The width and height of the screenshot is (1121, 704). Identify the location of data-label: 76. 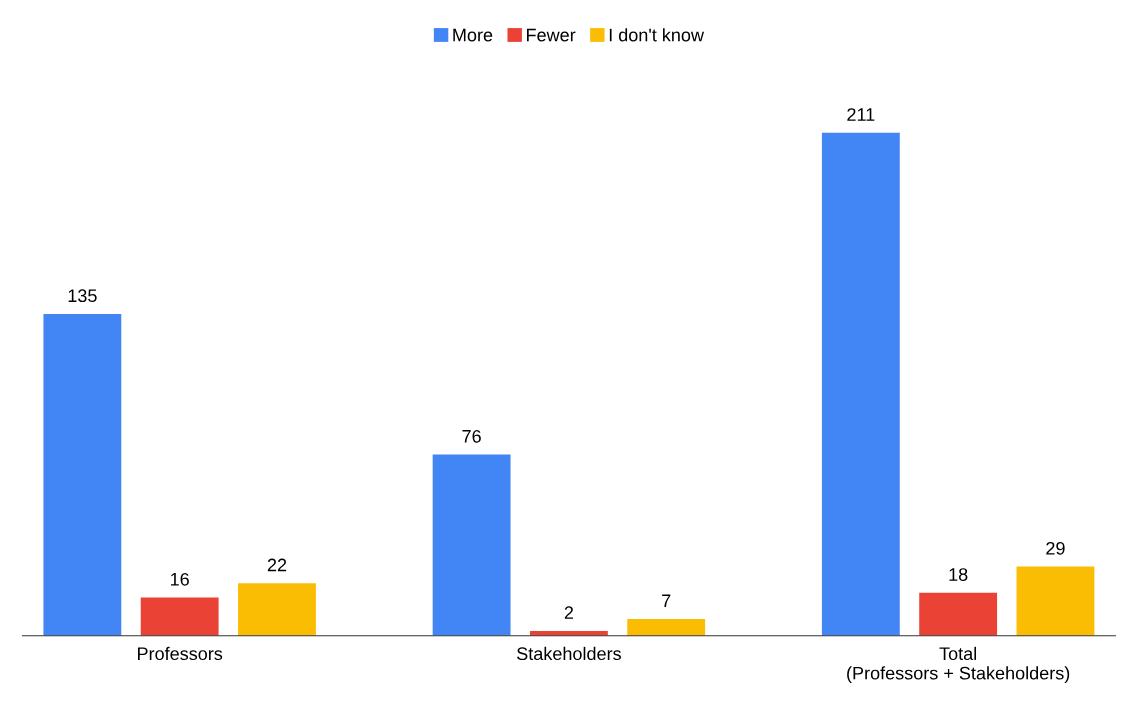
(471, 436).